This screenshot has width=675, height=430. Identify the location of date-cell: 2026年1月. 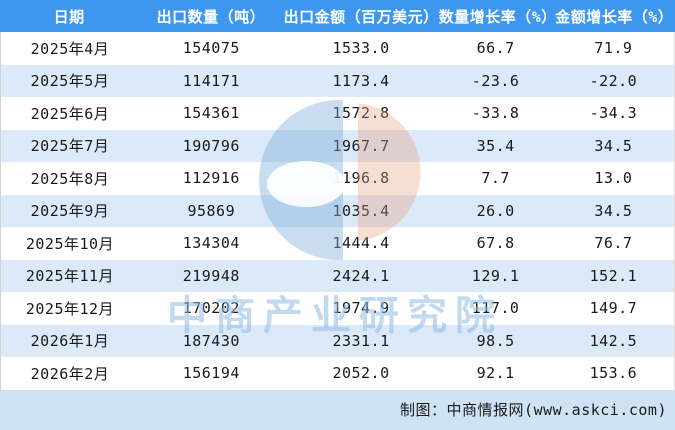
(70, 341).